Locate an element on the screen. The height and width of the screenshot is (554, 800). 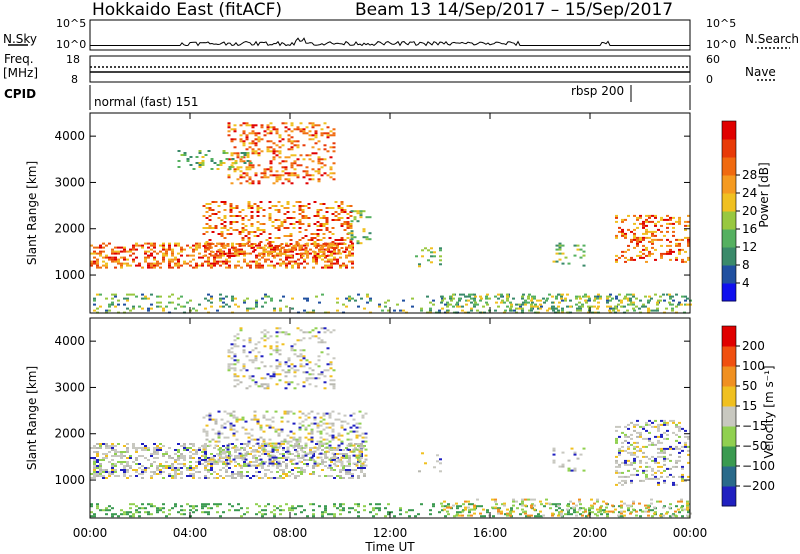
velocity-ytick-label: 4000 is located at coordinates (69, 341).